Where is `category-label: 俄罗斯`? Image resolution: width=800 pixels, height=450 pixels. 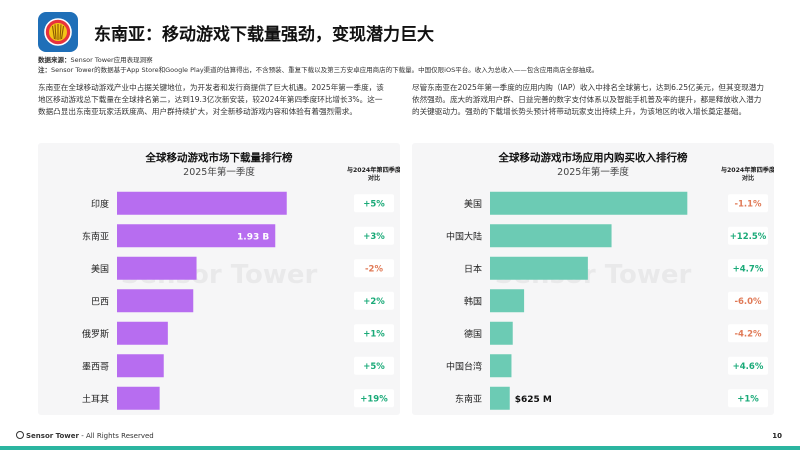 category-label: 俄罗斯 is located at coordinates (95, 334).